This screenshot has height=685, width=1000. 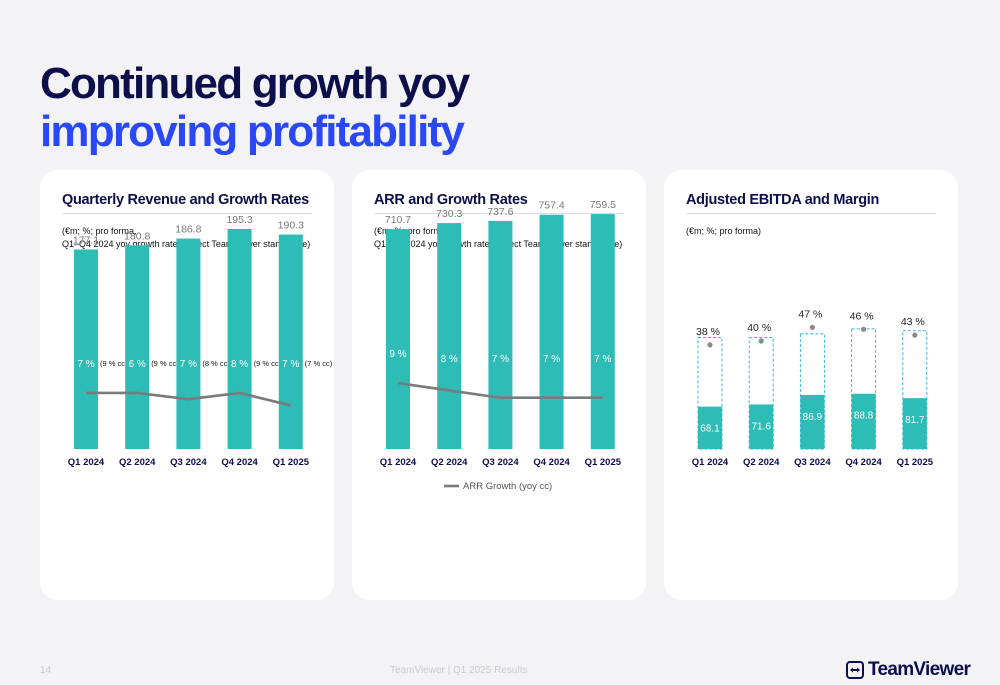 What do you see at coordinates (500, 390) in the screenshot?
I see `arr-growth-line` at bounding box center [500, 390].